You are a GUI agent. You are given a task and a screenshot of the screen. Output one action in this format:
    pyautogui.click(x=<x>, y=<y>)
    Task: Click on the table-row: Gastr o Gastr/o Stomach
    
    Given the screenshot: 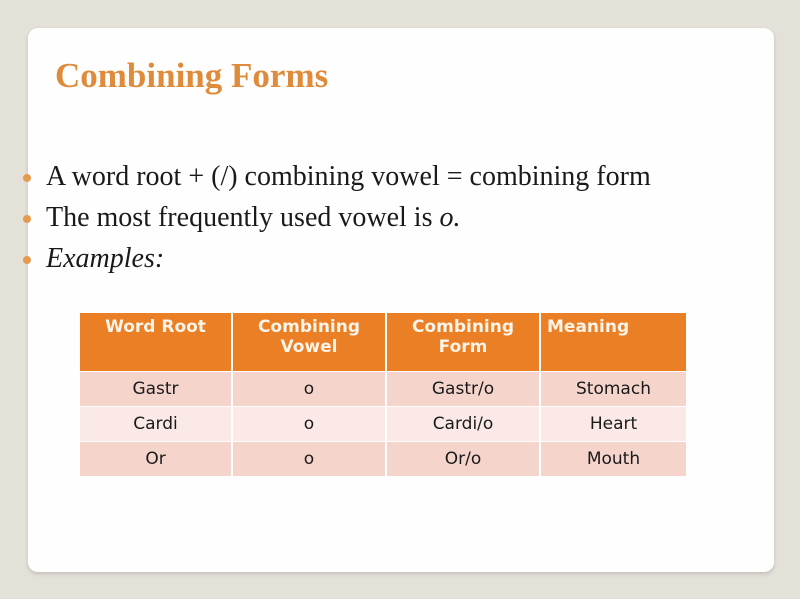 What is the action you would take?
    pyautogui.click(x=383, y=389)
    